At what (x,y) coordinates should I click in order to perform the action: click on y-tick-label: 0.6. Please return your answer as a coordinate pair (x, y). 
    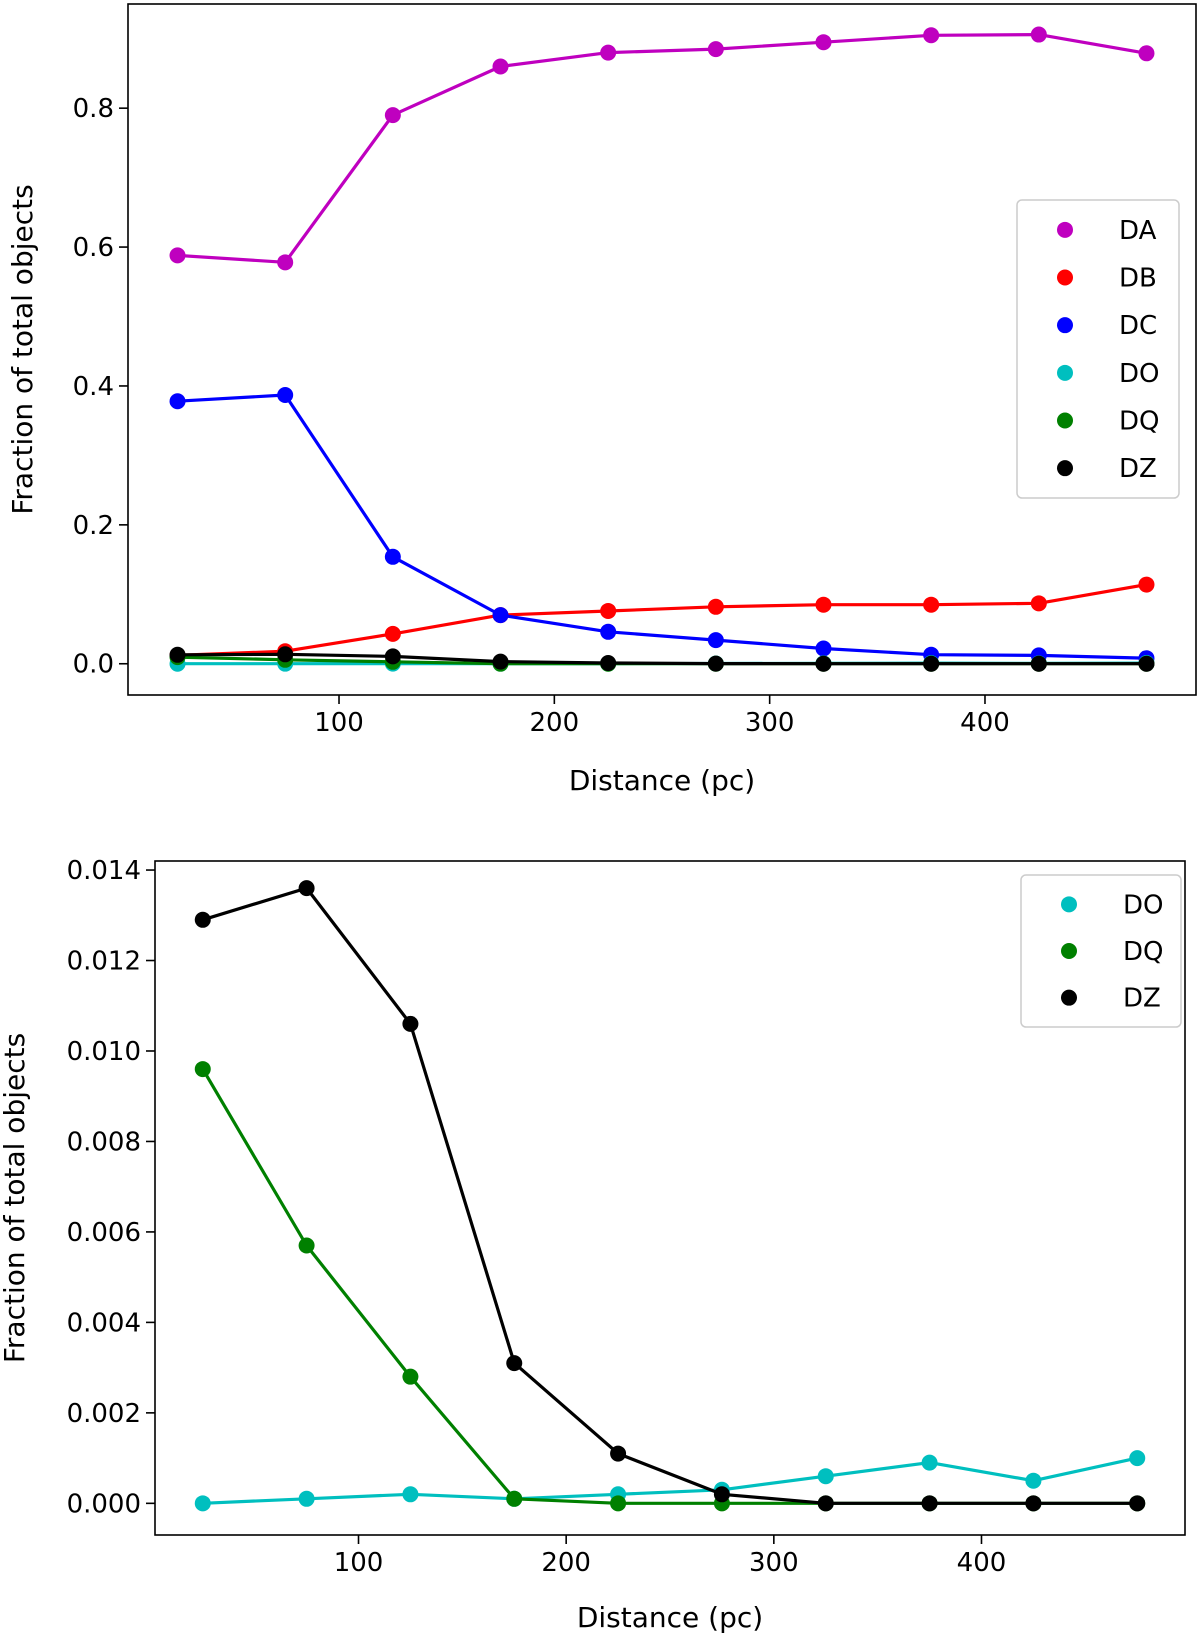
    Looking at the image, I should click on (93, 248).